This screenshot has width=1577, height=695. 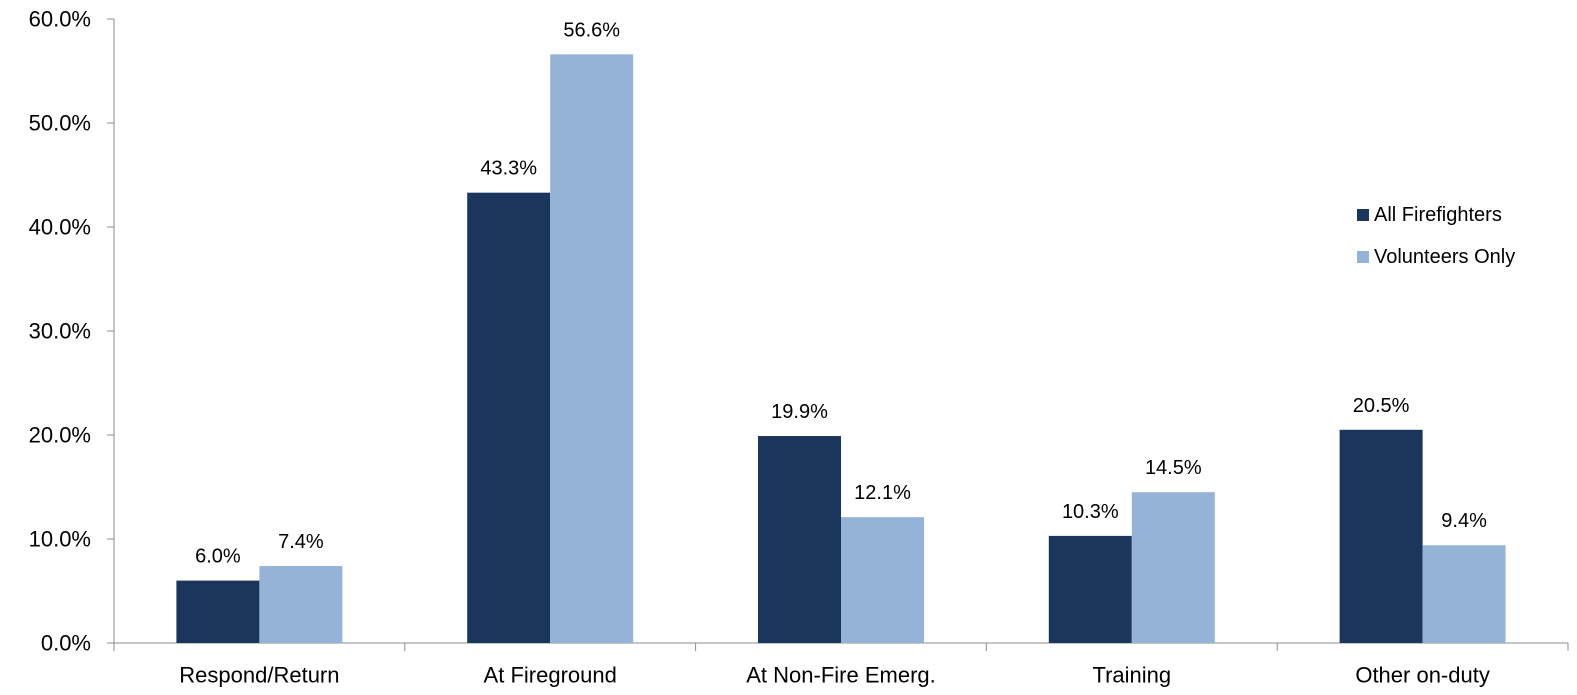 What do you see at coordinates (60, 539) in the screenshot?
I see `y-tick-label: 10.0%` at bounding box center [60, 539].